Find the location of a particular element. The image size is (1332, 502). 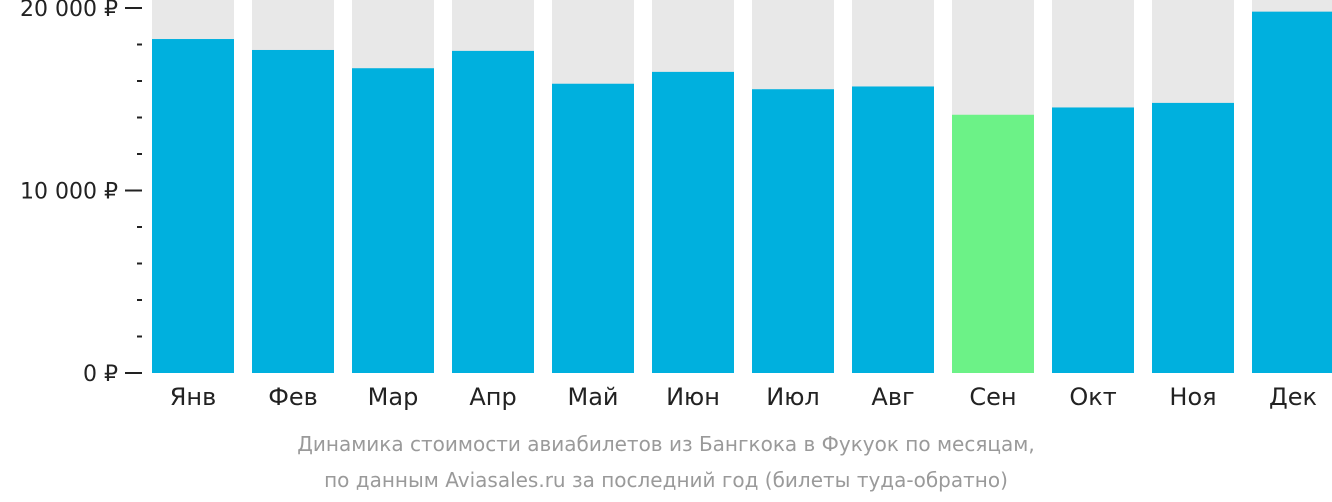

x-tick-label: Авг is located at coordinates (892, 397).